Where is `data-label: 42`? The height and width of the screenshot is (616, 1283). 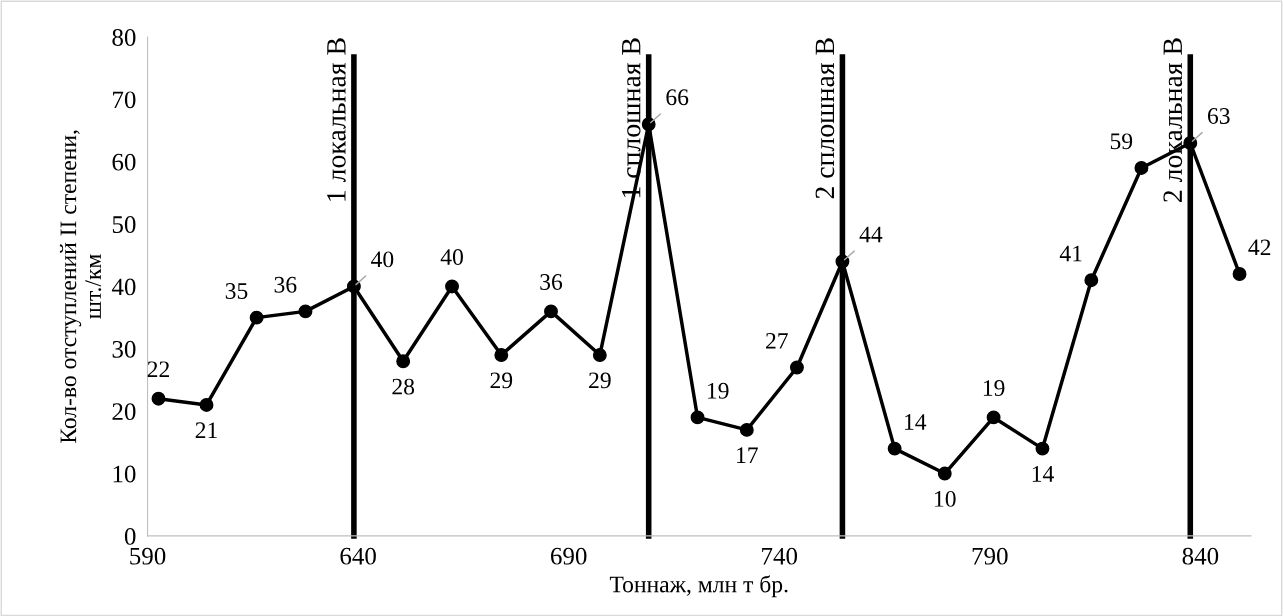
data-label: 42 is located at coordinates (1259, 247).